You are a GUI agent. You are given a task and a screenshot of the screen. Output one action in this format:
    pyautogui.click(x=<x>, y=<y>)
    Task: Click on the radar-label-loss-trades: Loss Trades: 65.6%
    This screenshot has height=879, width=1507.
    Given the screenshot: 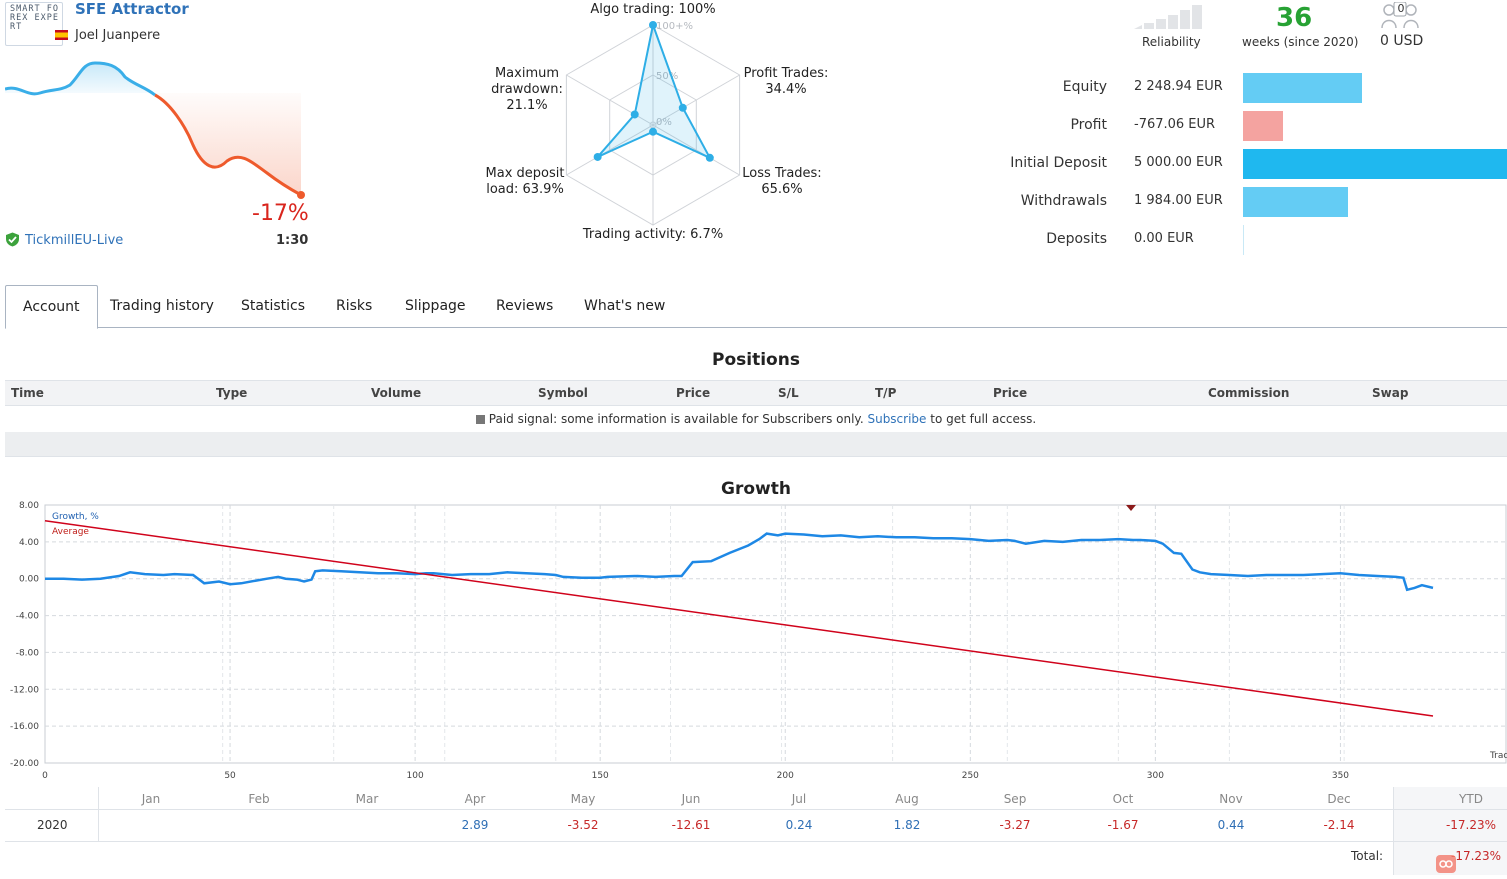 What is the action you would take?
    pyautogui.click(x=782, y=181)
    